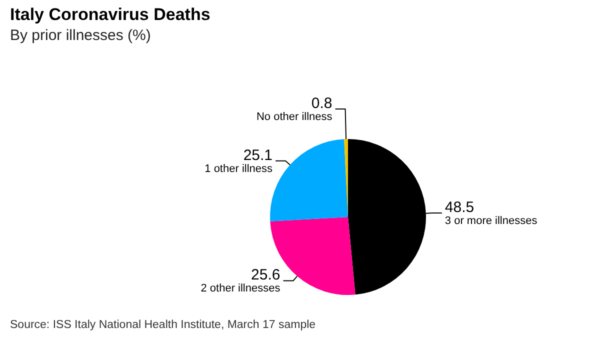  Describe the element at coordinates (110, 15) in the screenshot. I see `chart-title: Italy Coronavirus Deaths` at that location.